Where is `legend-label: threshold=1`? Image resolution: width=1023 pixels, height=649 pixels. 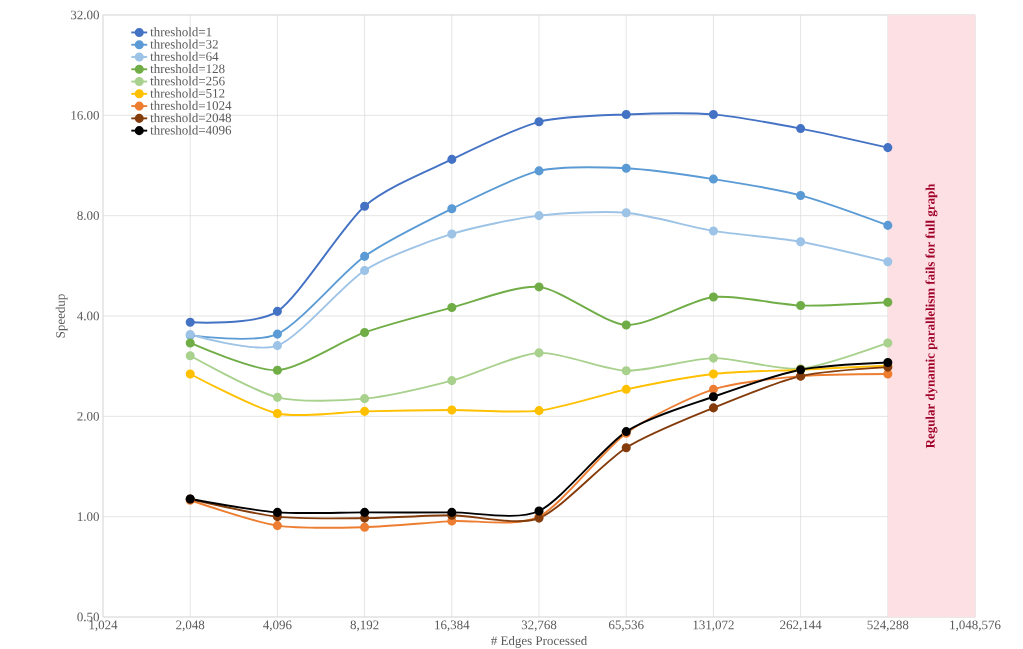
legend-label: threshold=1 is located at coordinates (181, 32).